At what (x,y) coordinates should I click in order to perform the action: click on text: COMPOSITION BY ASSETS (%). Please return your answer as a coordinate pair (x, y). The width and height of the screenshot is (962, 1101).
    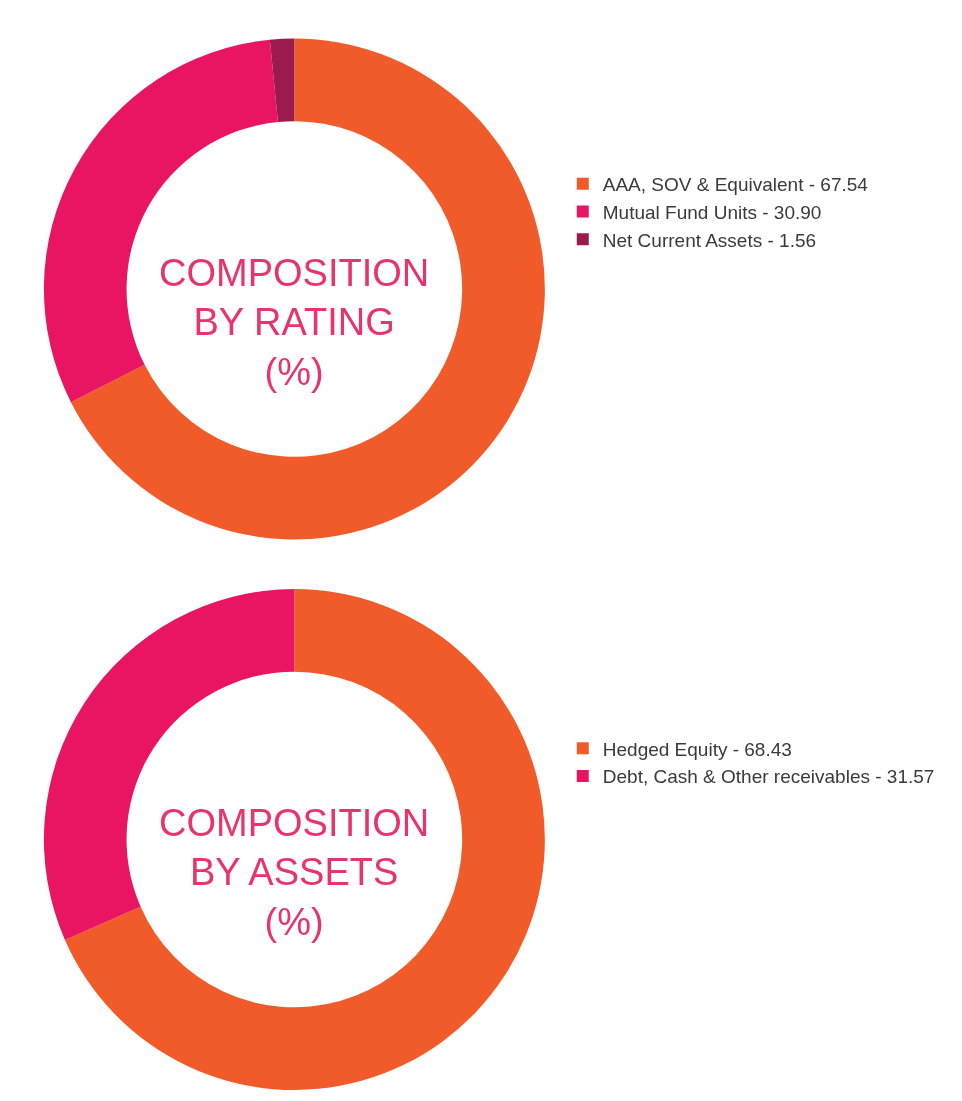
    Looking at the image, I should click on (294, 872).